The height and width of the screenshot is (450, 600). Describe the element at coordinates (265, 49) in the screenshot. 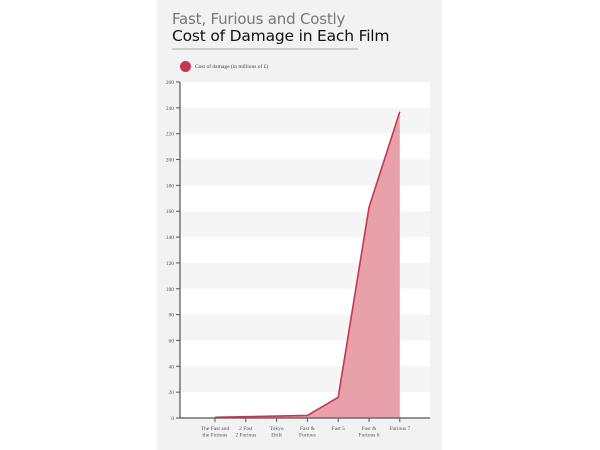

I see `title-divider` at that location.